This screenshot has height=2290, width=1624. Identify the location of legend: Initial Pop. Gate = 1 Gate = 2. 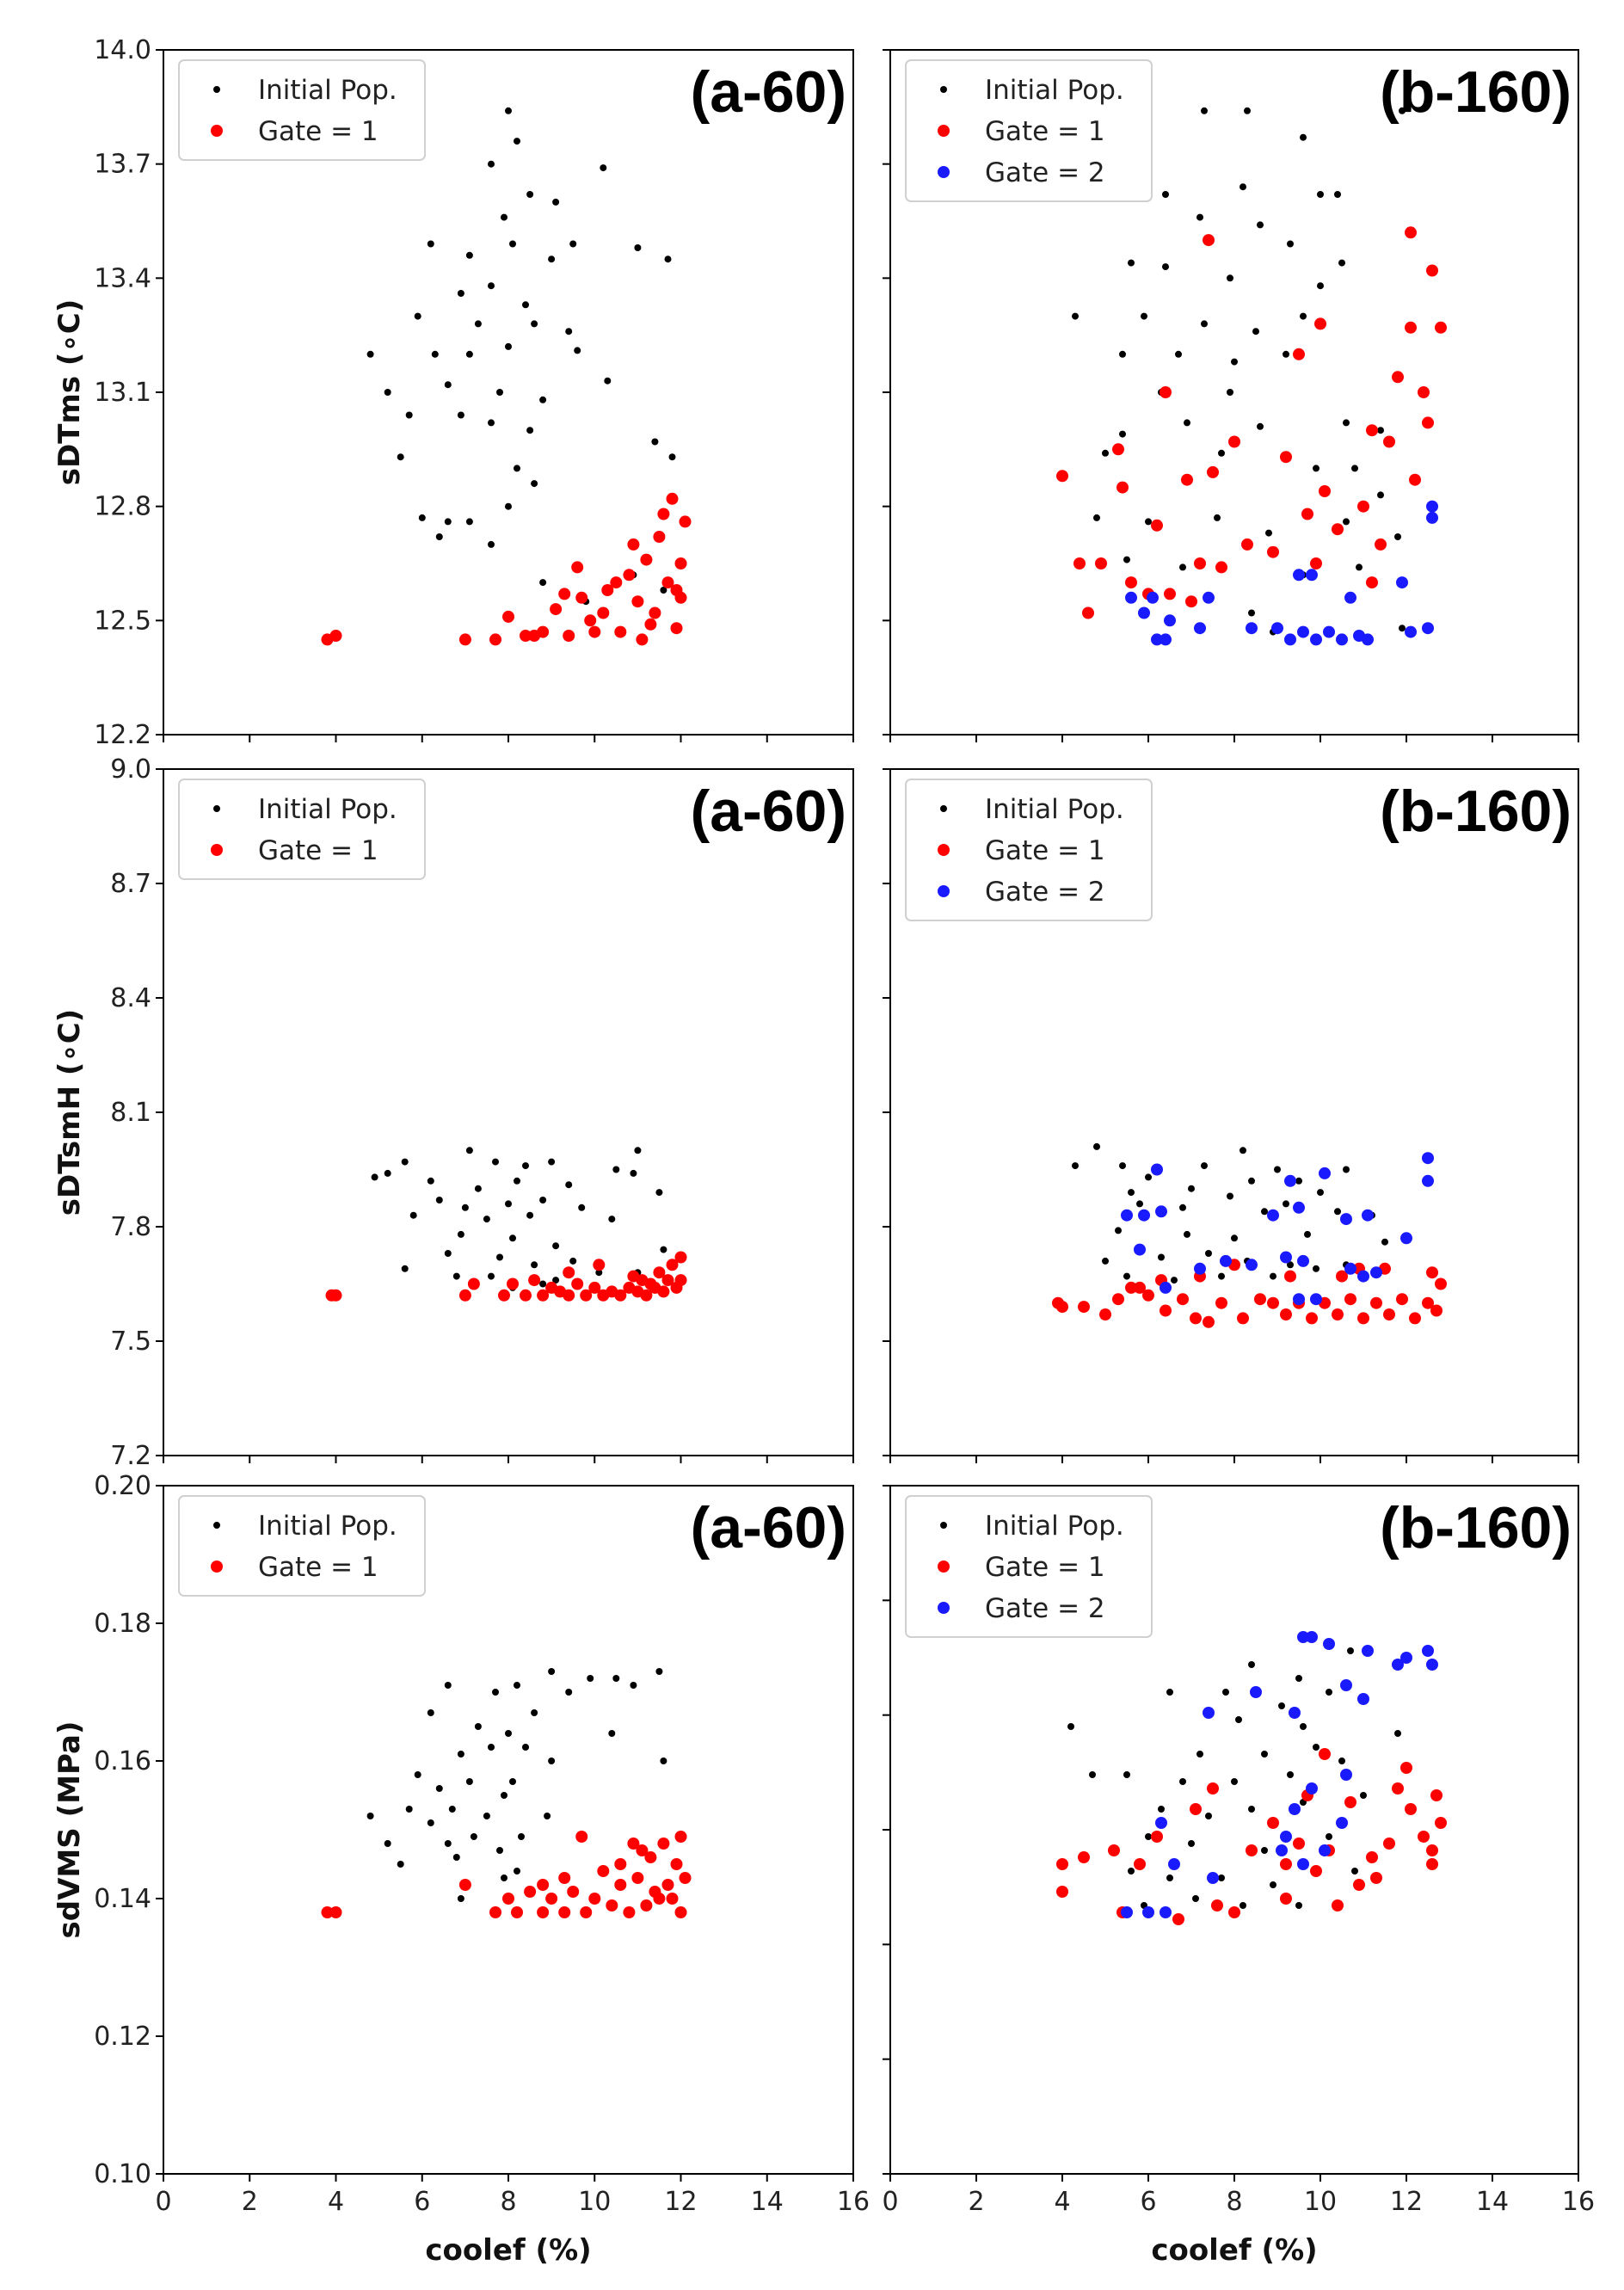
(1029, 130).